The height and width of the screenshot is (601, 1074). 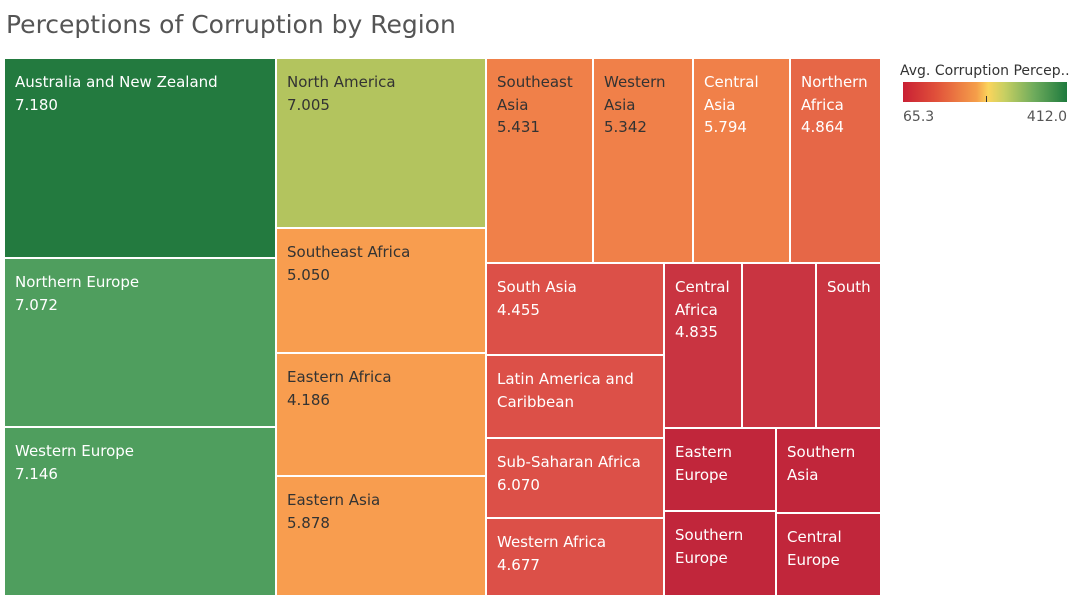 What do you see at coordinates (576, 479) in the screenshot?
I see `treemap-tile: Sub-Saharan Africa 6.070` at bounding box center [576, 479].